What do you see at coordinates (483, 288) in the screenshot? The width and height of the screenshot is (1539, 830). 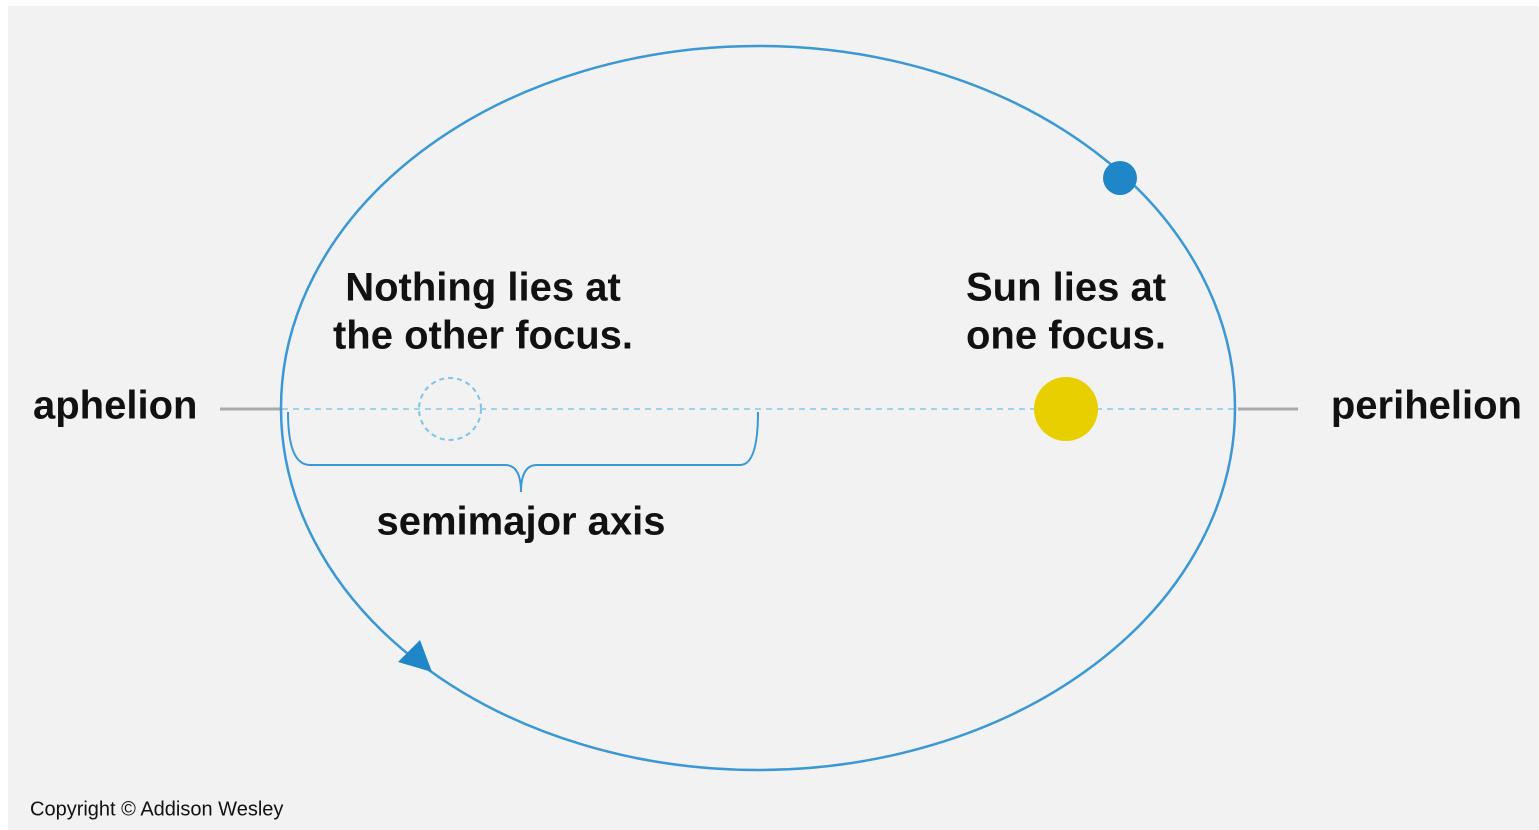 I see `other-focus-label: Nothing lies at` at bounding box center [483, 288].